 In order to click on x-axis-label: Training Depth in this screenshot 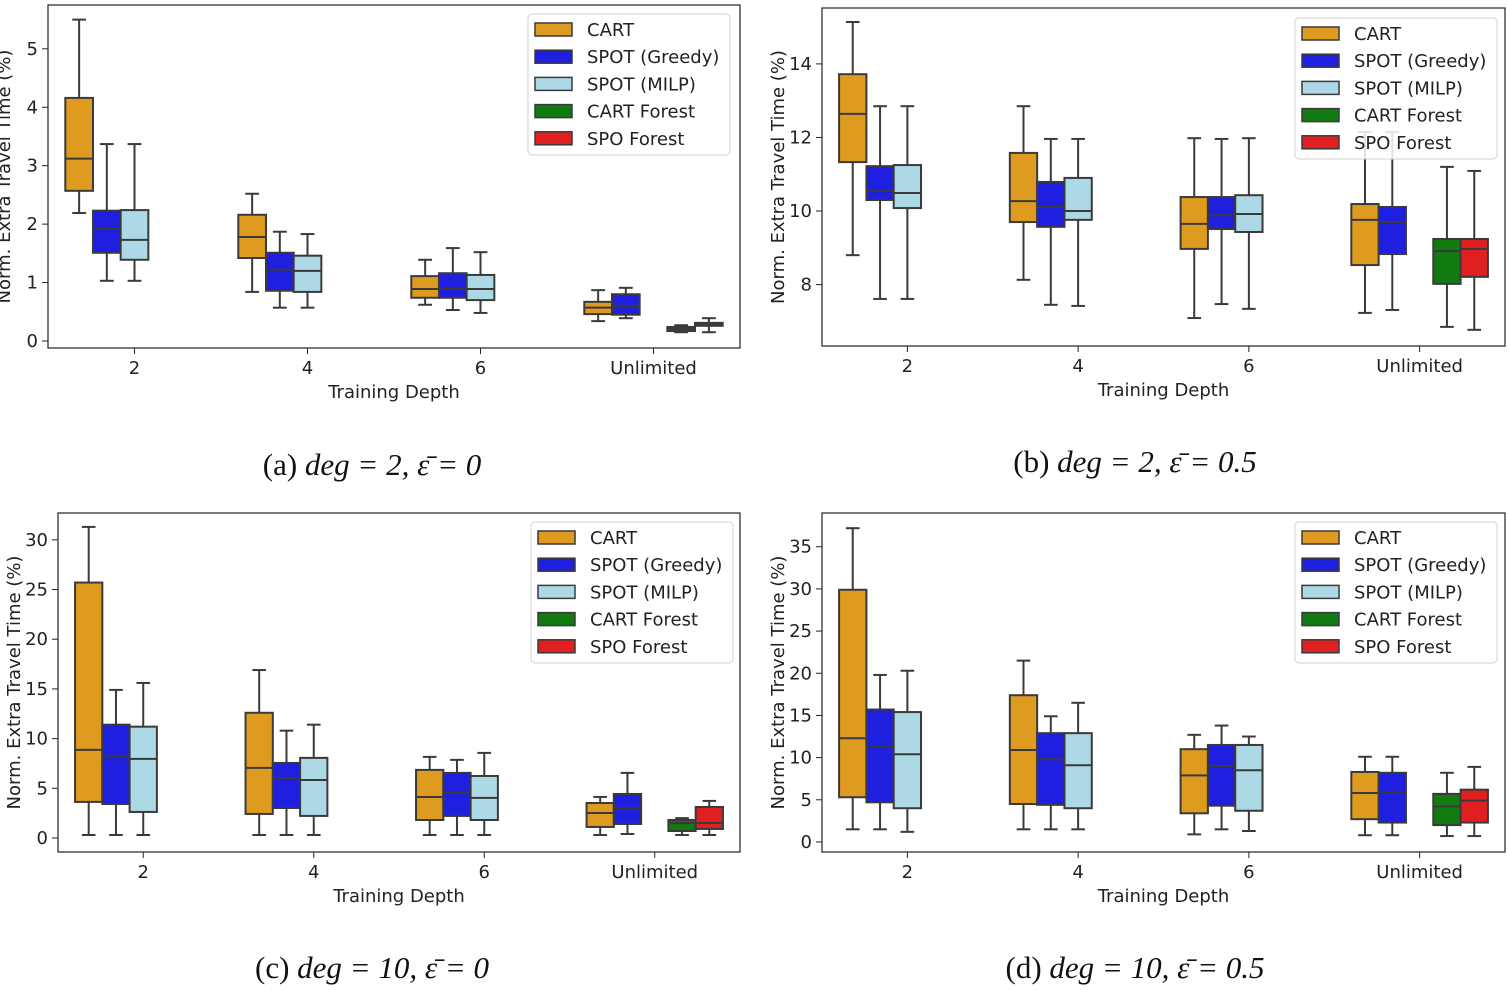, I will do `click(1163, 390)`.